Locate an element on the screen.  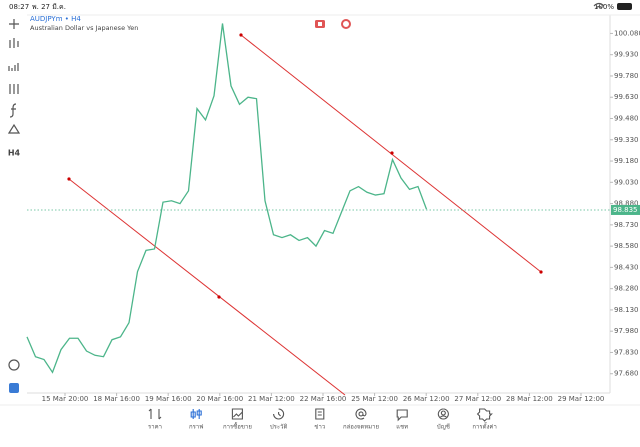
x-tick-label: 26 Mar 12:00 is located at coordinates (426, 399).